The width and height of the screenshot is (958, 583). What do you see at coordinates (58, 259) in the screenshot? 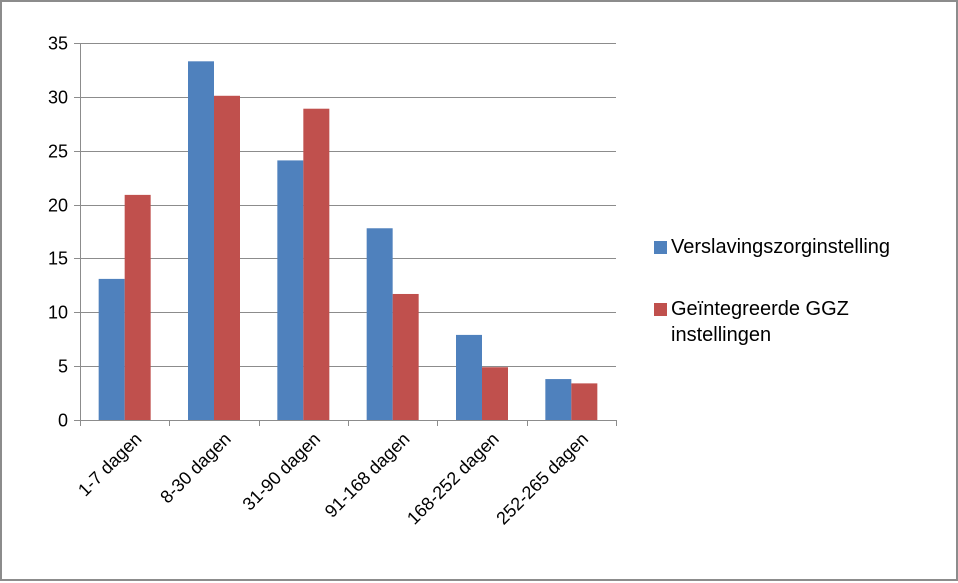
I see `y-tick-label: 15` at bounding box center [58, 259].